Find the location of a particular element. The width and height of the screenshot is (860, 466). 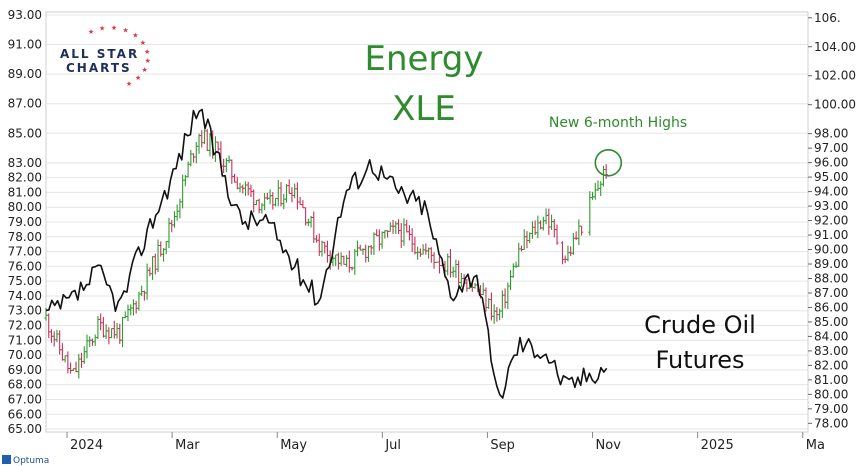

crude-label-line-1: Crude Oil is located at coordinates (700, 325).